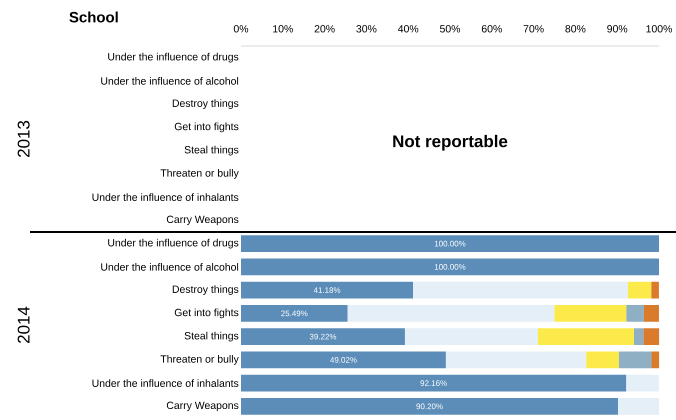 The width and height of the screenshot is (676, 420). I want to click on x-tick-label: 100%, so click(659, 28).